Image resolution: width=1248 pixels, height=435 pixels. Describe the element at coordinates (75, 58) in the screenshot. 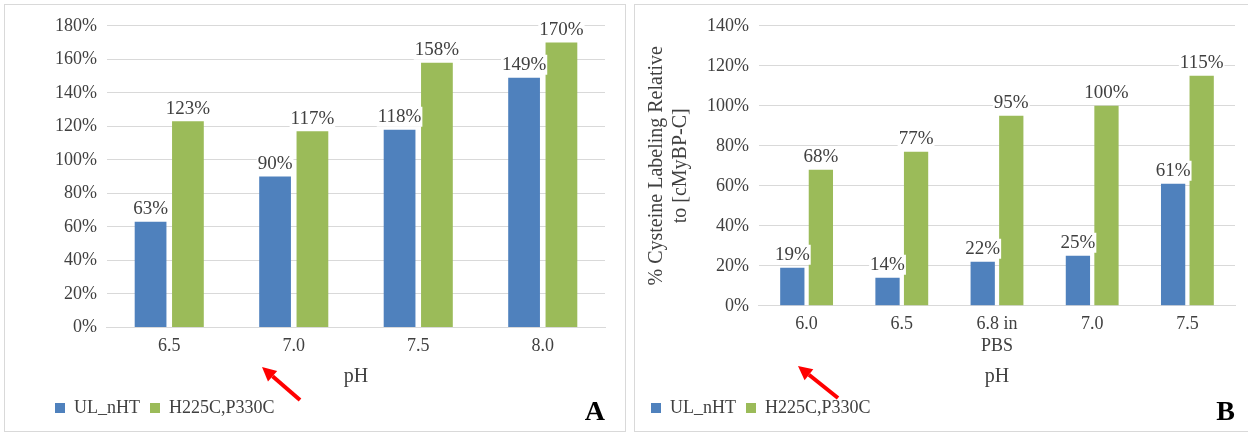

I see `y-tick-label: 160%` at that location.